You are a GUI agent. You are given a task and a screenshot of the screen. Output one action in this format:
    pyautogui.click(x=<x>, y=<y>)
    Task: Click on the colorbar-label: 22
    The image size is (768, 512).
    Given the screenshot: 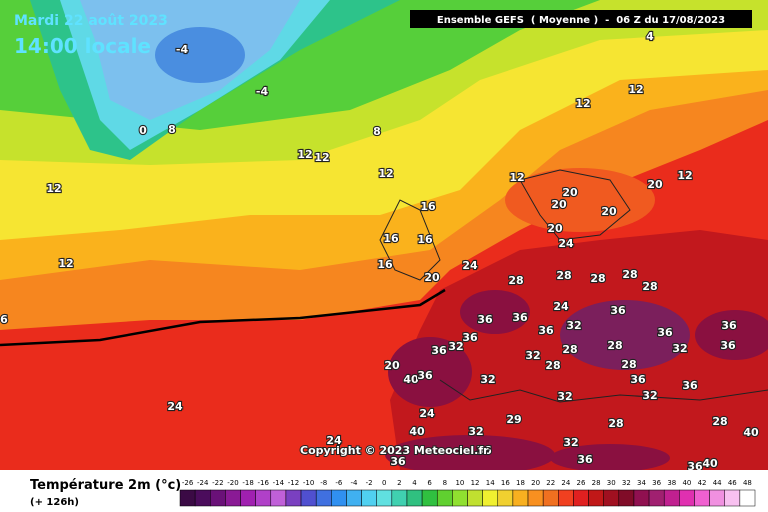 What is the action you would take?
    pyautogui.click(x=550, y=483)
    